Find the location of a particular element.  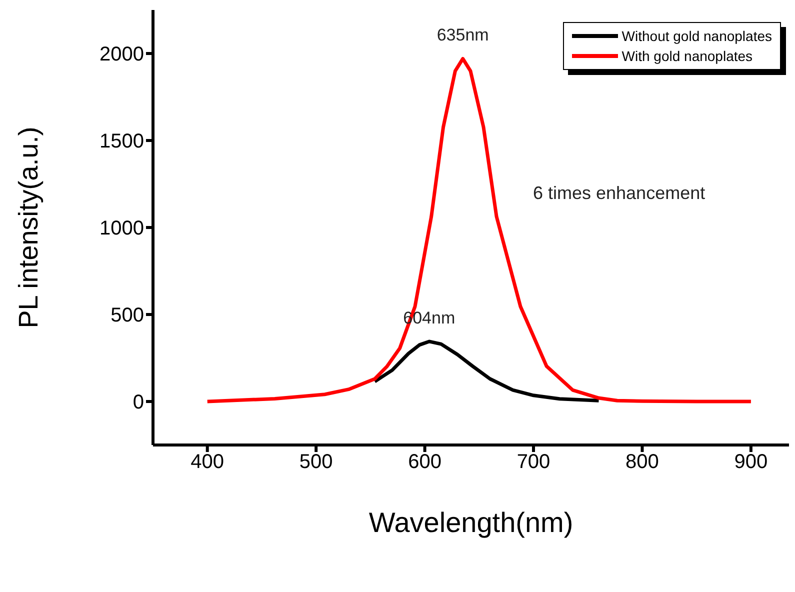

x-tick-label: 700 is located at coordinates (533, 462).